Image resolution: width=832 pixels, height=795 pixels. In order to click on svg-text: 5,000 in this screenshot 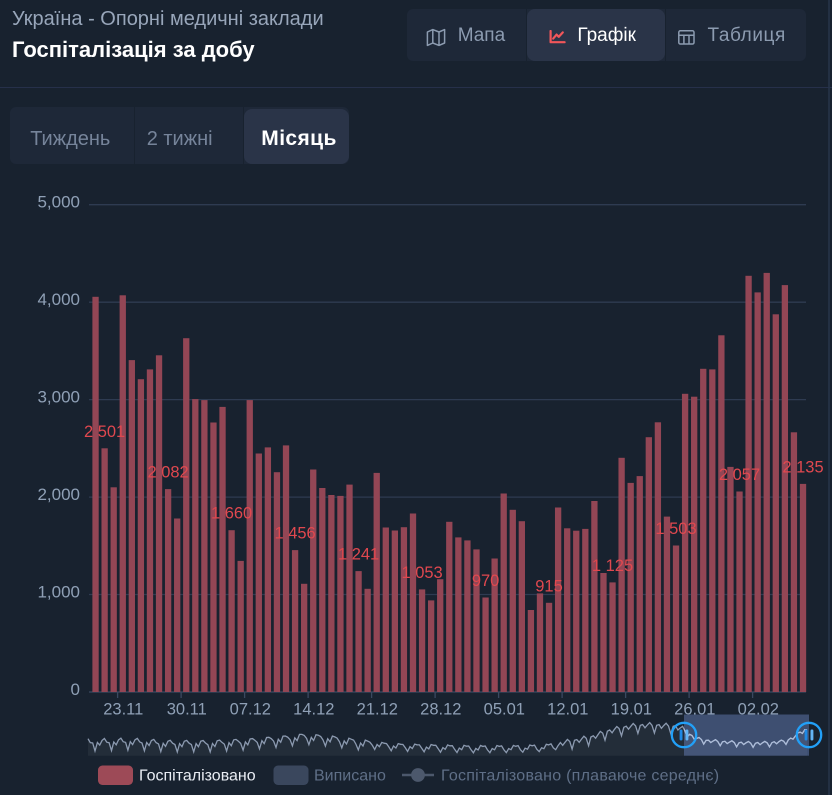, I will do `click(58, 202)`.